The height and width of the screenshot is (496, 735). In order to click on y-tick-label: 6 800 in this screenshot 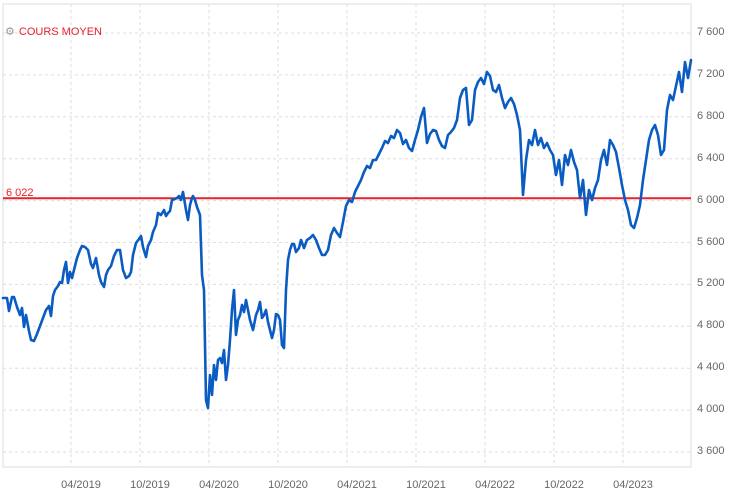, I will do `click(711, 115)`.